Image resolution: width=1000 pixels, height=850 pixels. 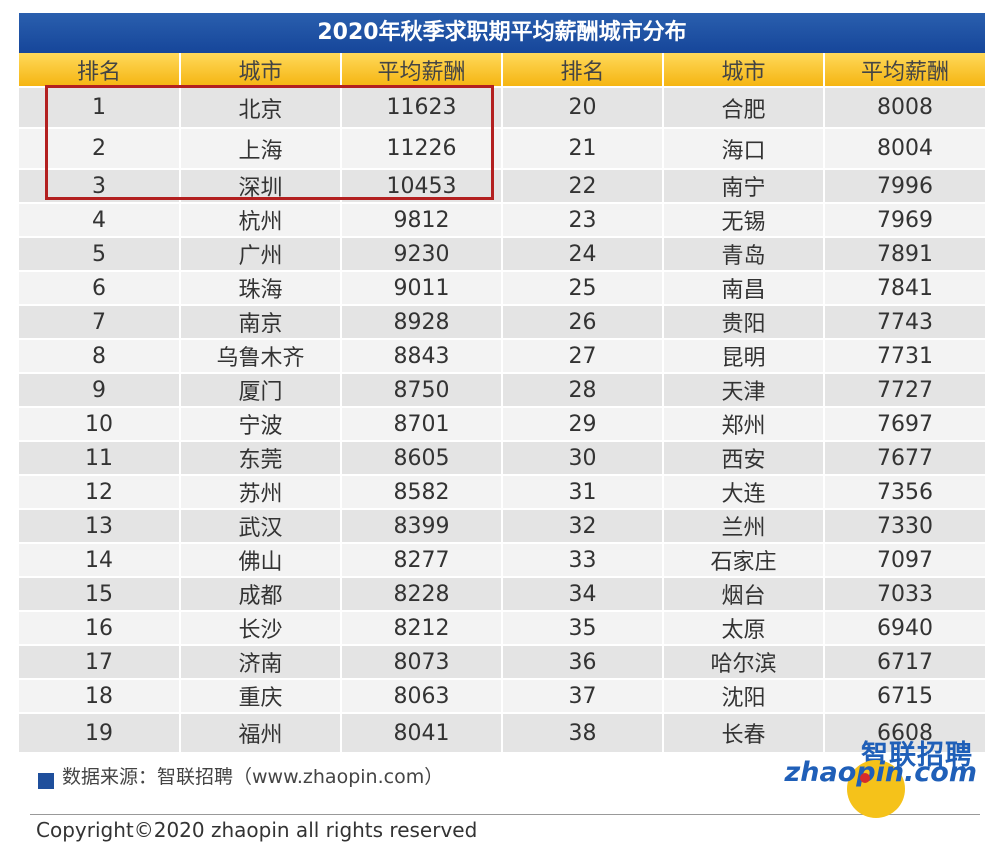 I want to click on rank-cell: 35, so click(x=582, y=628).